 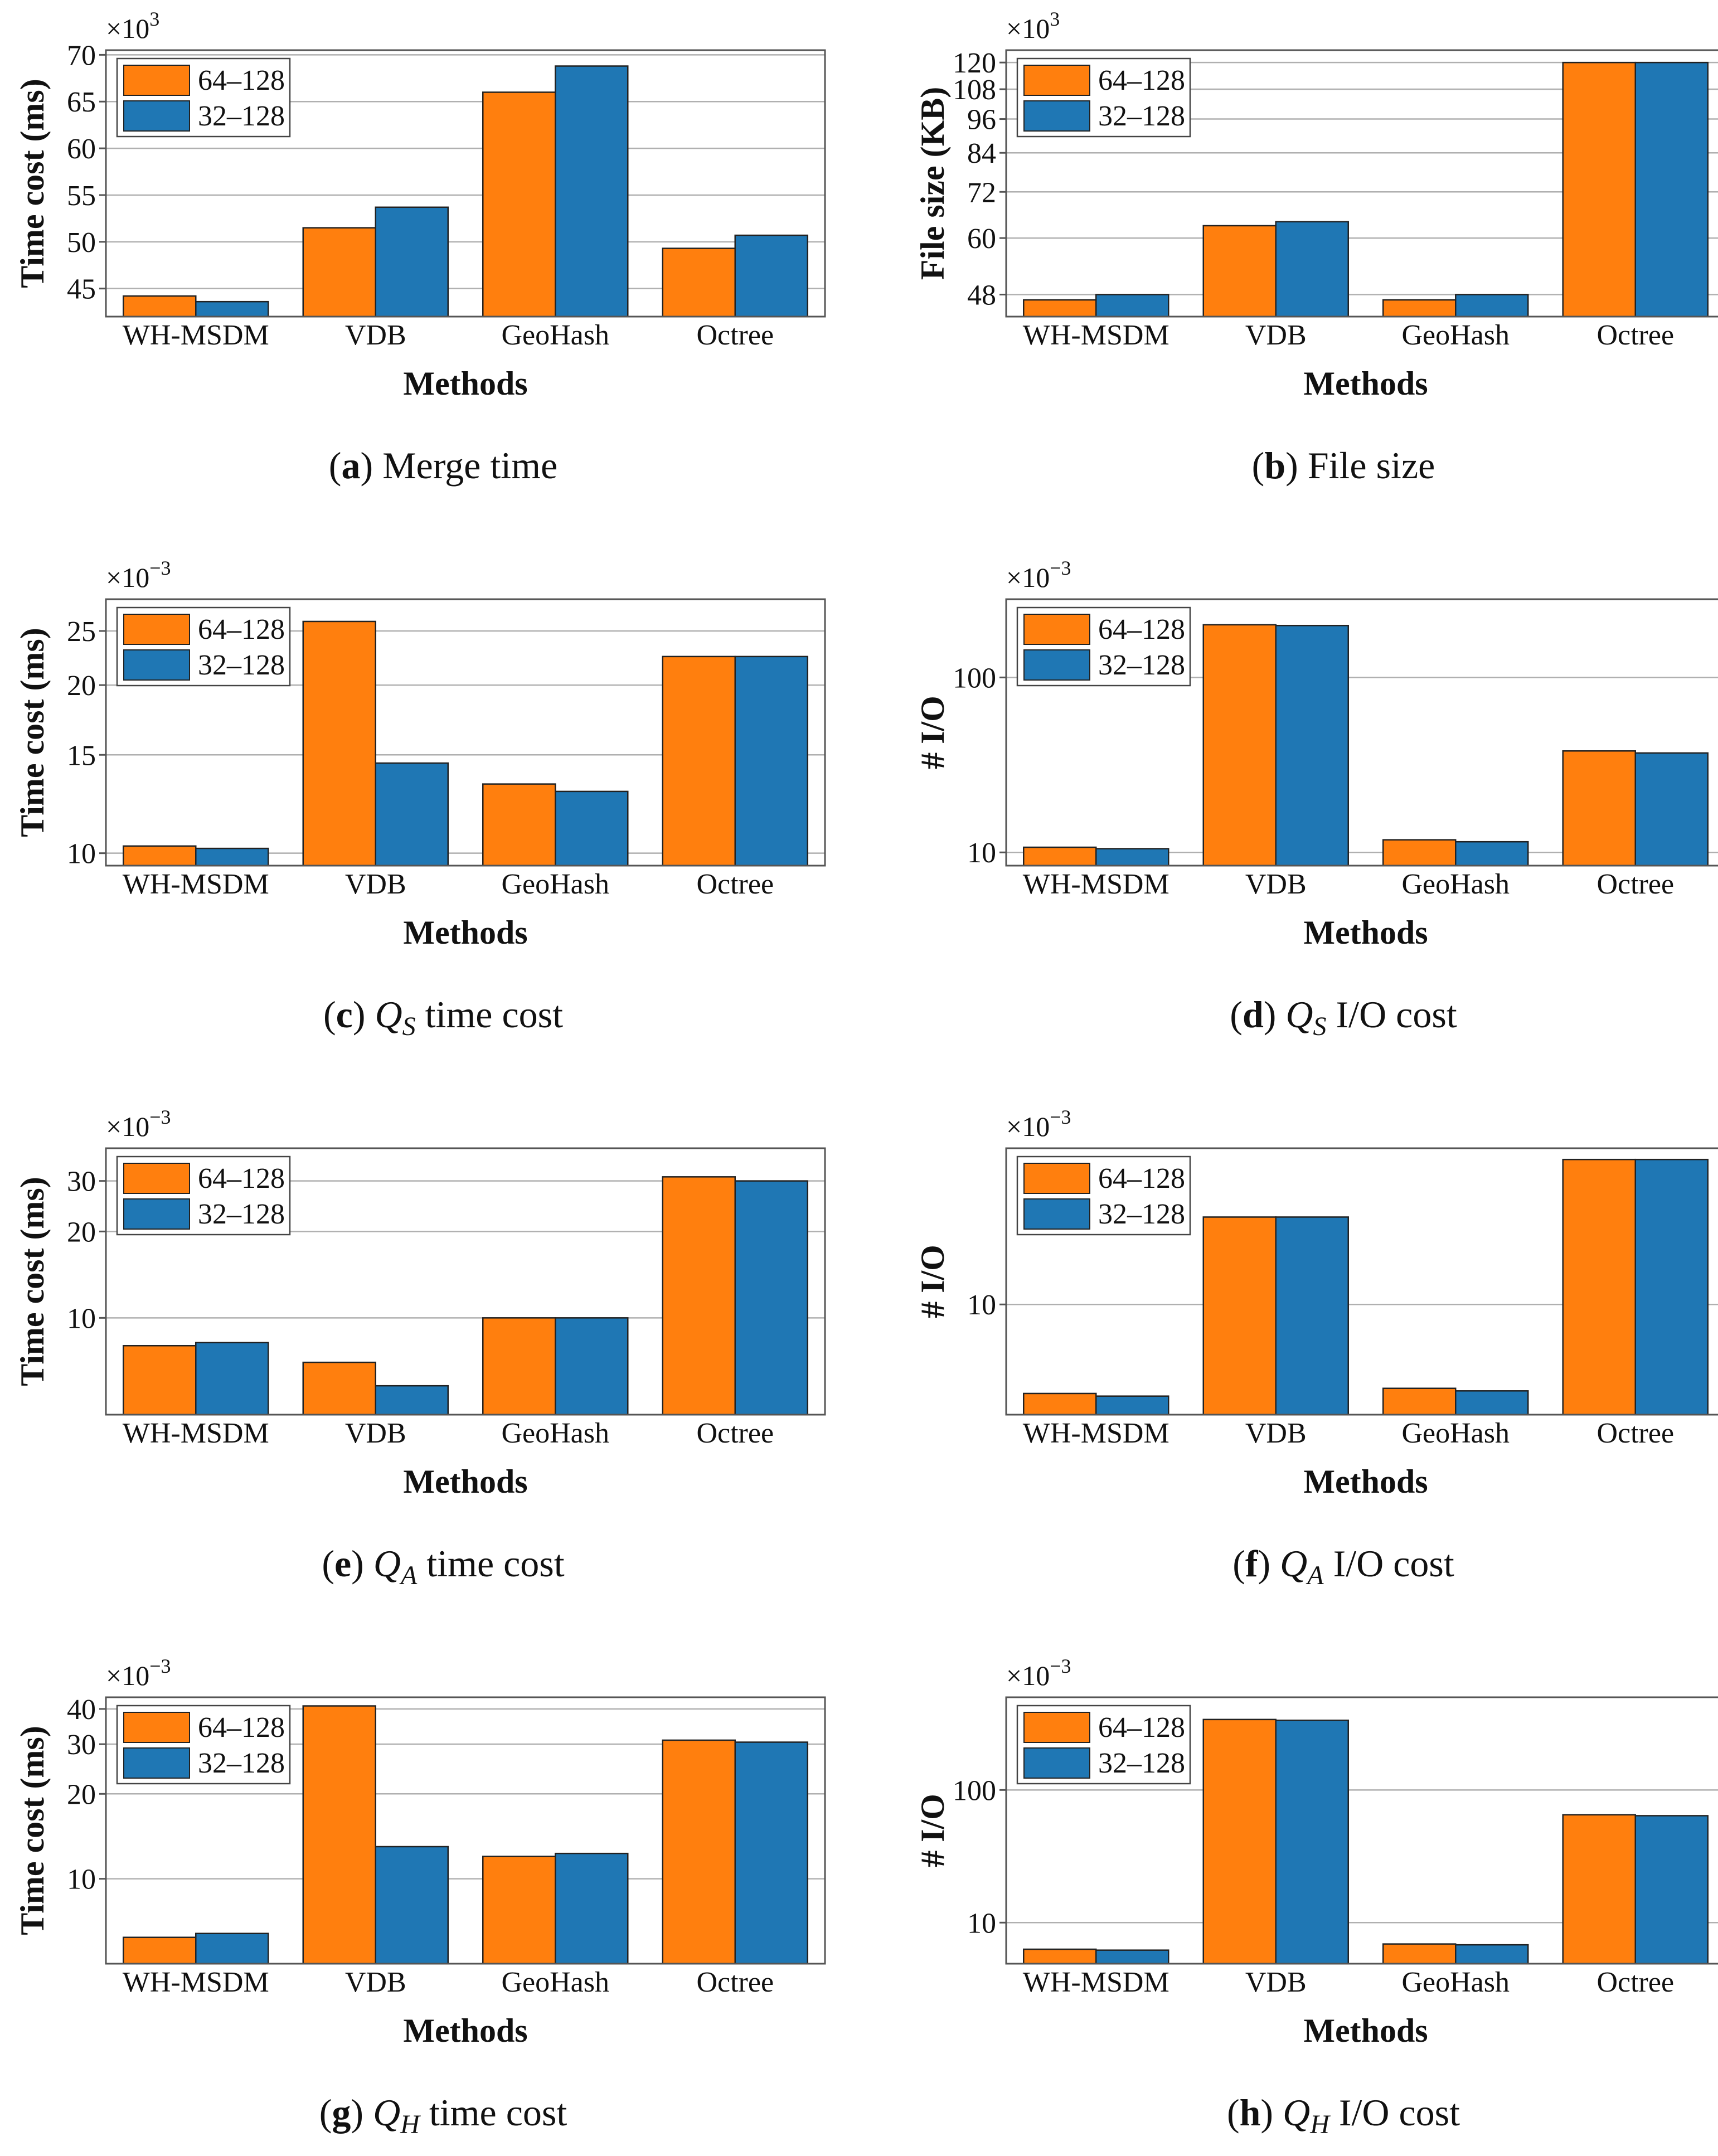 What do you see at coordinates (974, 90) in the screenshot?
I see `y-tick-label: 108` at bounding box center [974, 90].